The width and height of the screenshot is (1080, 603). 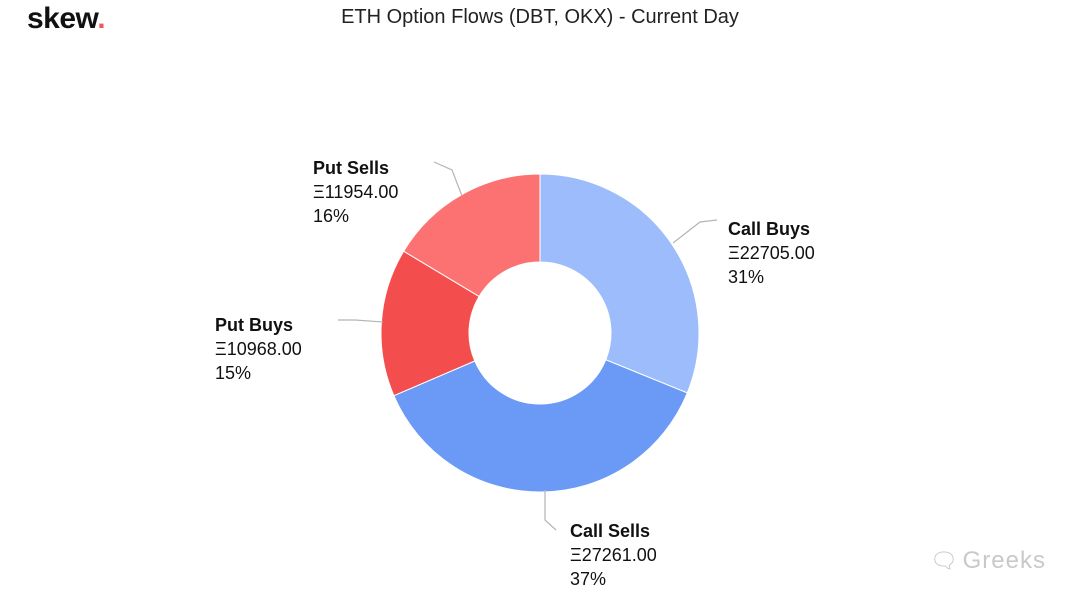 I want to click on greeks-watermark: 🗨 Greeks, so click(x=988, y=561).